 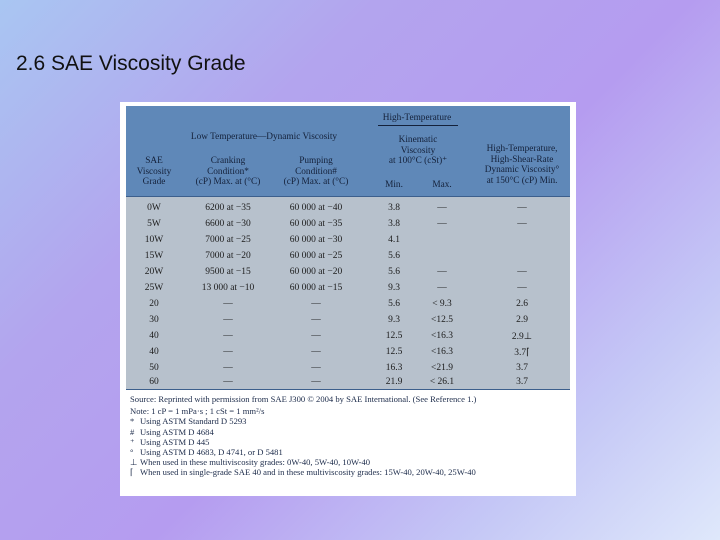 I want to click on low-temp-group-header: Low Temperature—Dynamic Viscosity, so click(x=264, y=137).